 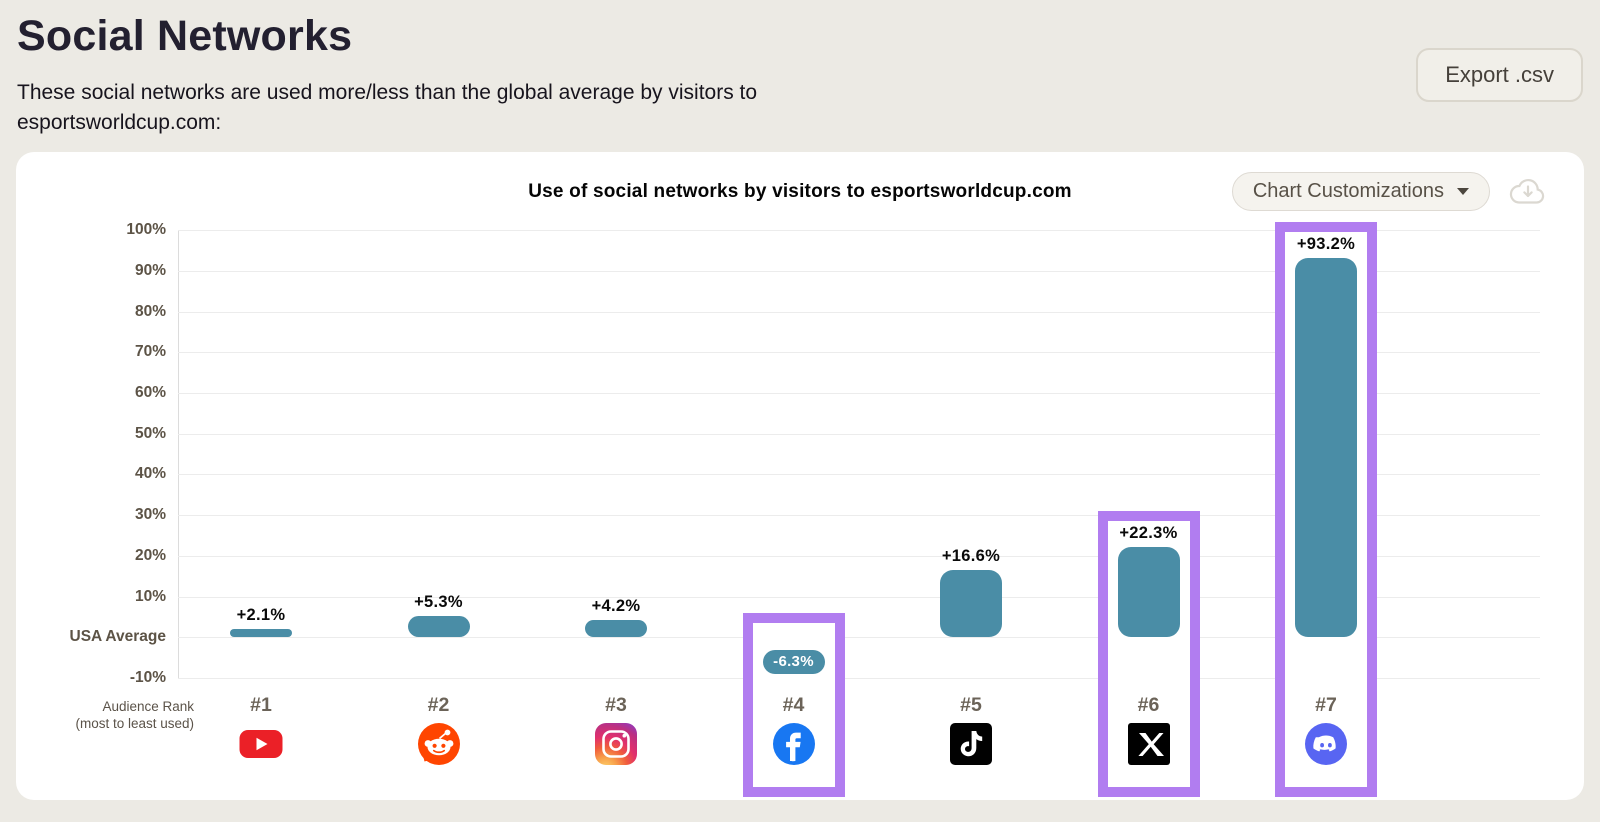 I want to click on bar-x, so click(x=1148, y=592).